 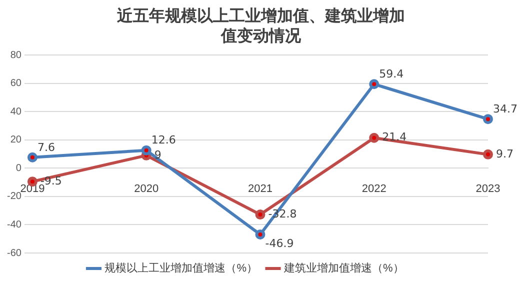 I want to click on data-label: 59.4, so click(x=391, y=73).